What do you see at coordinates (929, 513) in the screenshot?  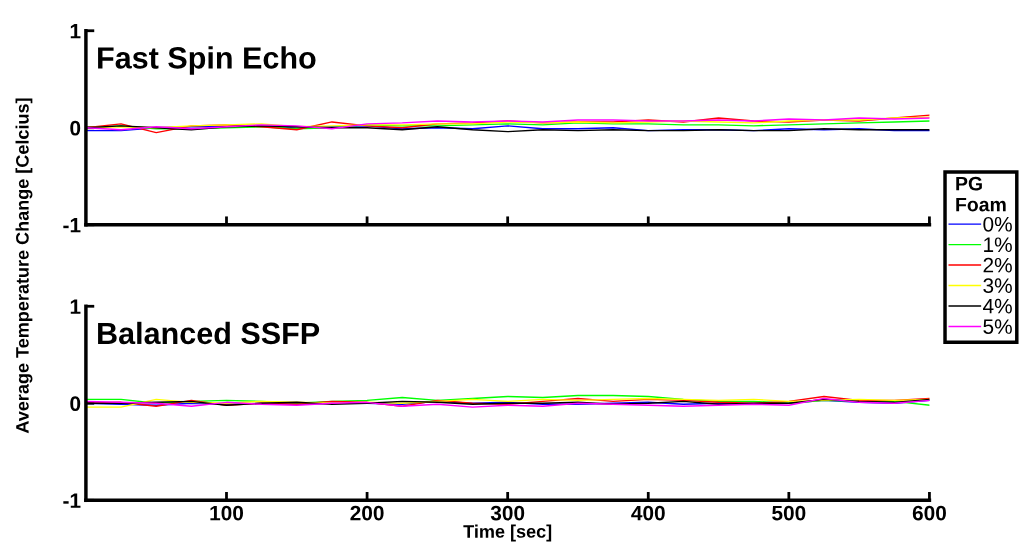 I see `x-tick-label: 600` at bounding box center [929, 513].